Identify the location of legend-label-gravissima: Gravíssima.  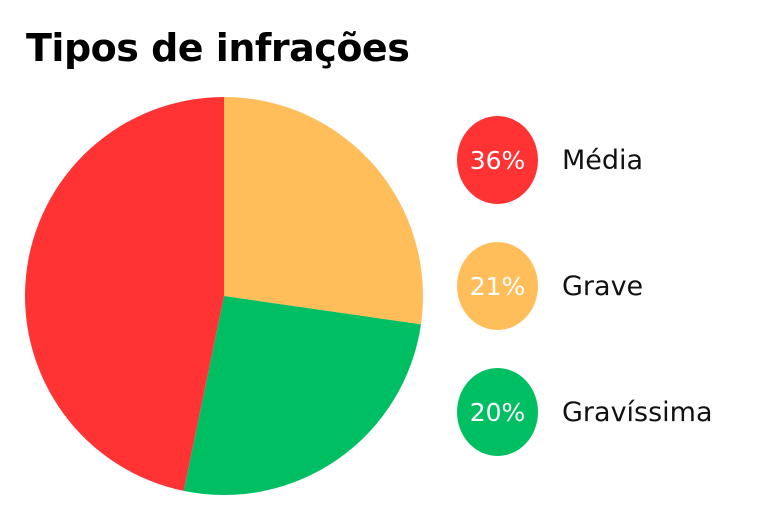
(637, 412).